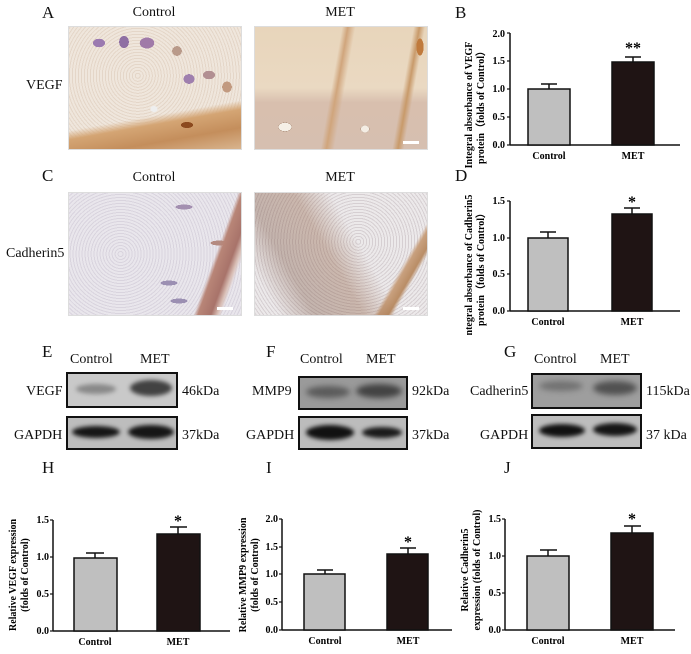 This screenshot has height=654, width=691. Describe the element at coordinates (507, 467) in the screenshot. I see `panel-letter-j: J` at that location.